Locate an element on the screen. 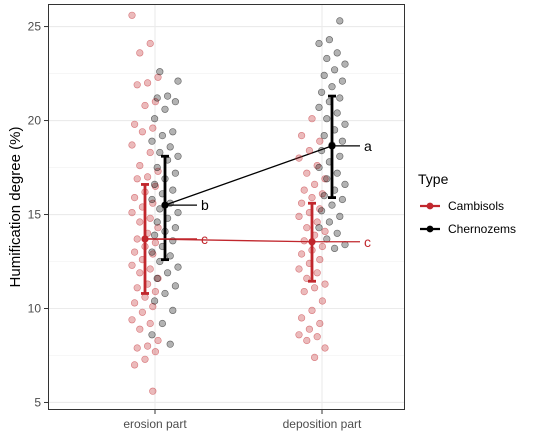 The image size is (550, 434). y-axis-title: Humification degree (%) is located at coordinates (15, 207).